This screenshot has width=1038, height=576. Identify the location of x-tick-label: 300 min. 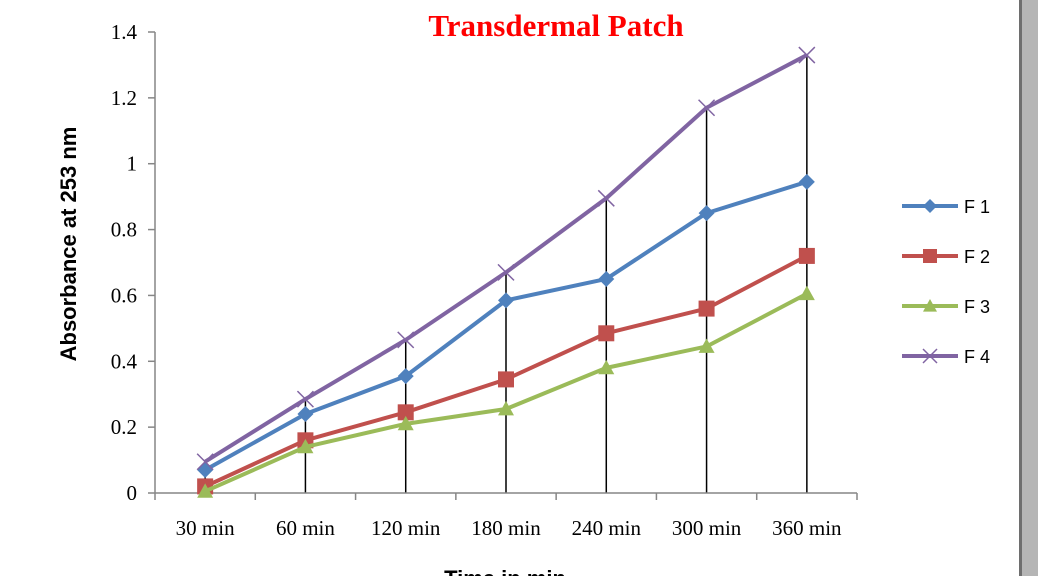
(707, 528).